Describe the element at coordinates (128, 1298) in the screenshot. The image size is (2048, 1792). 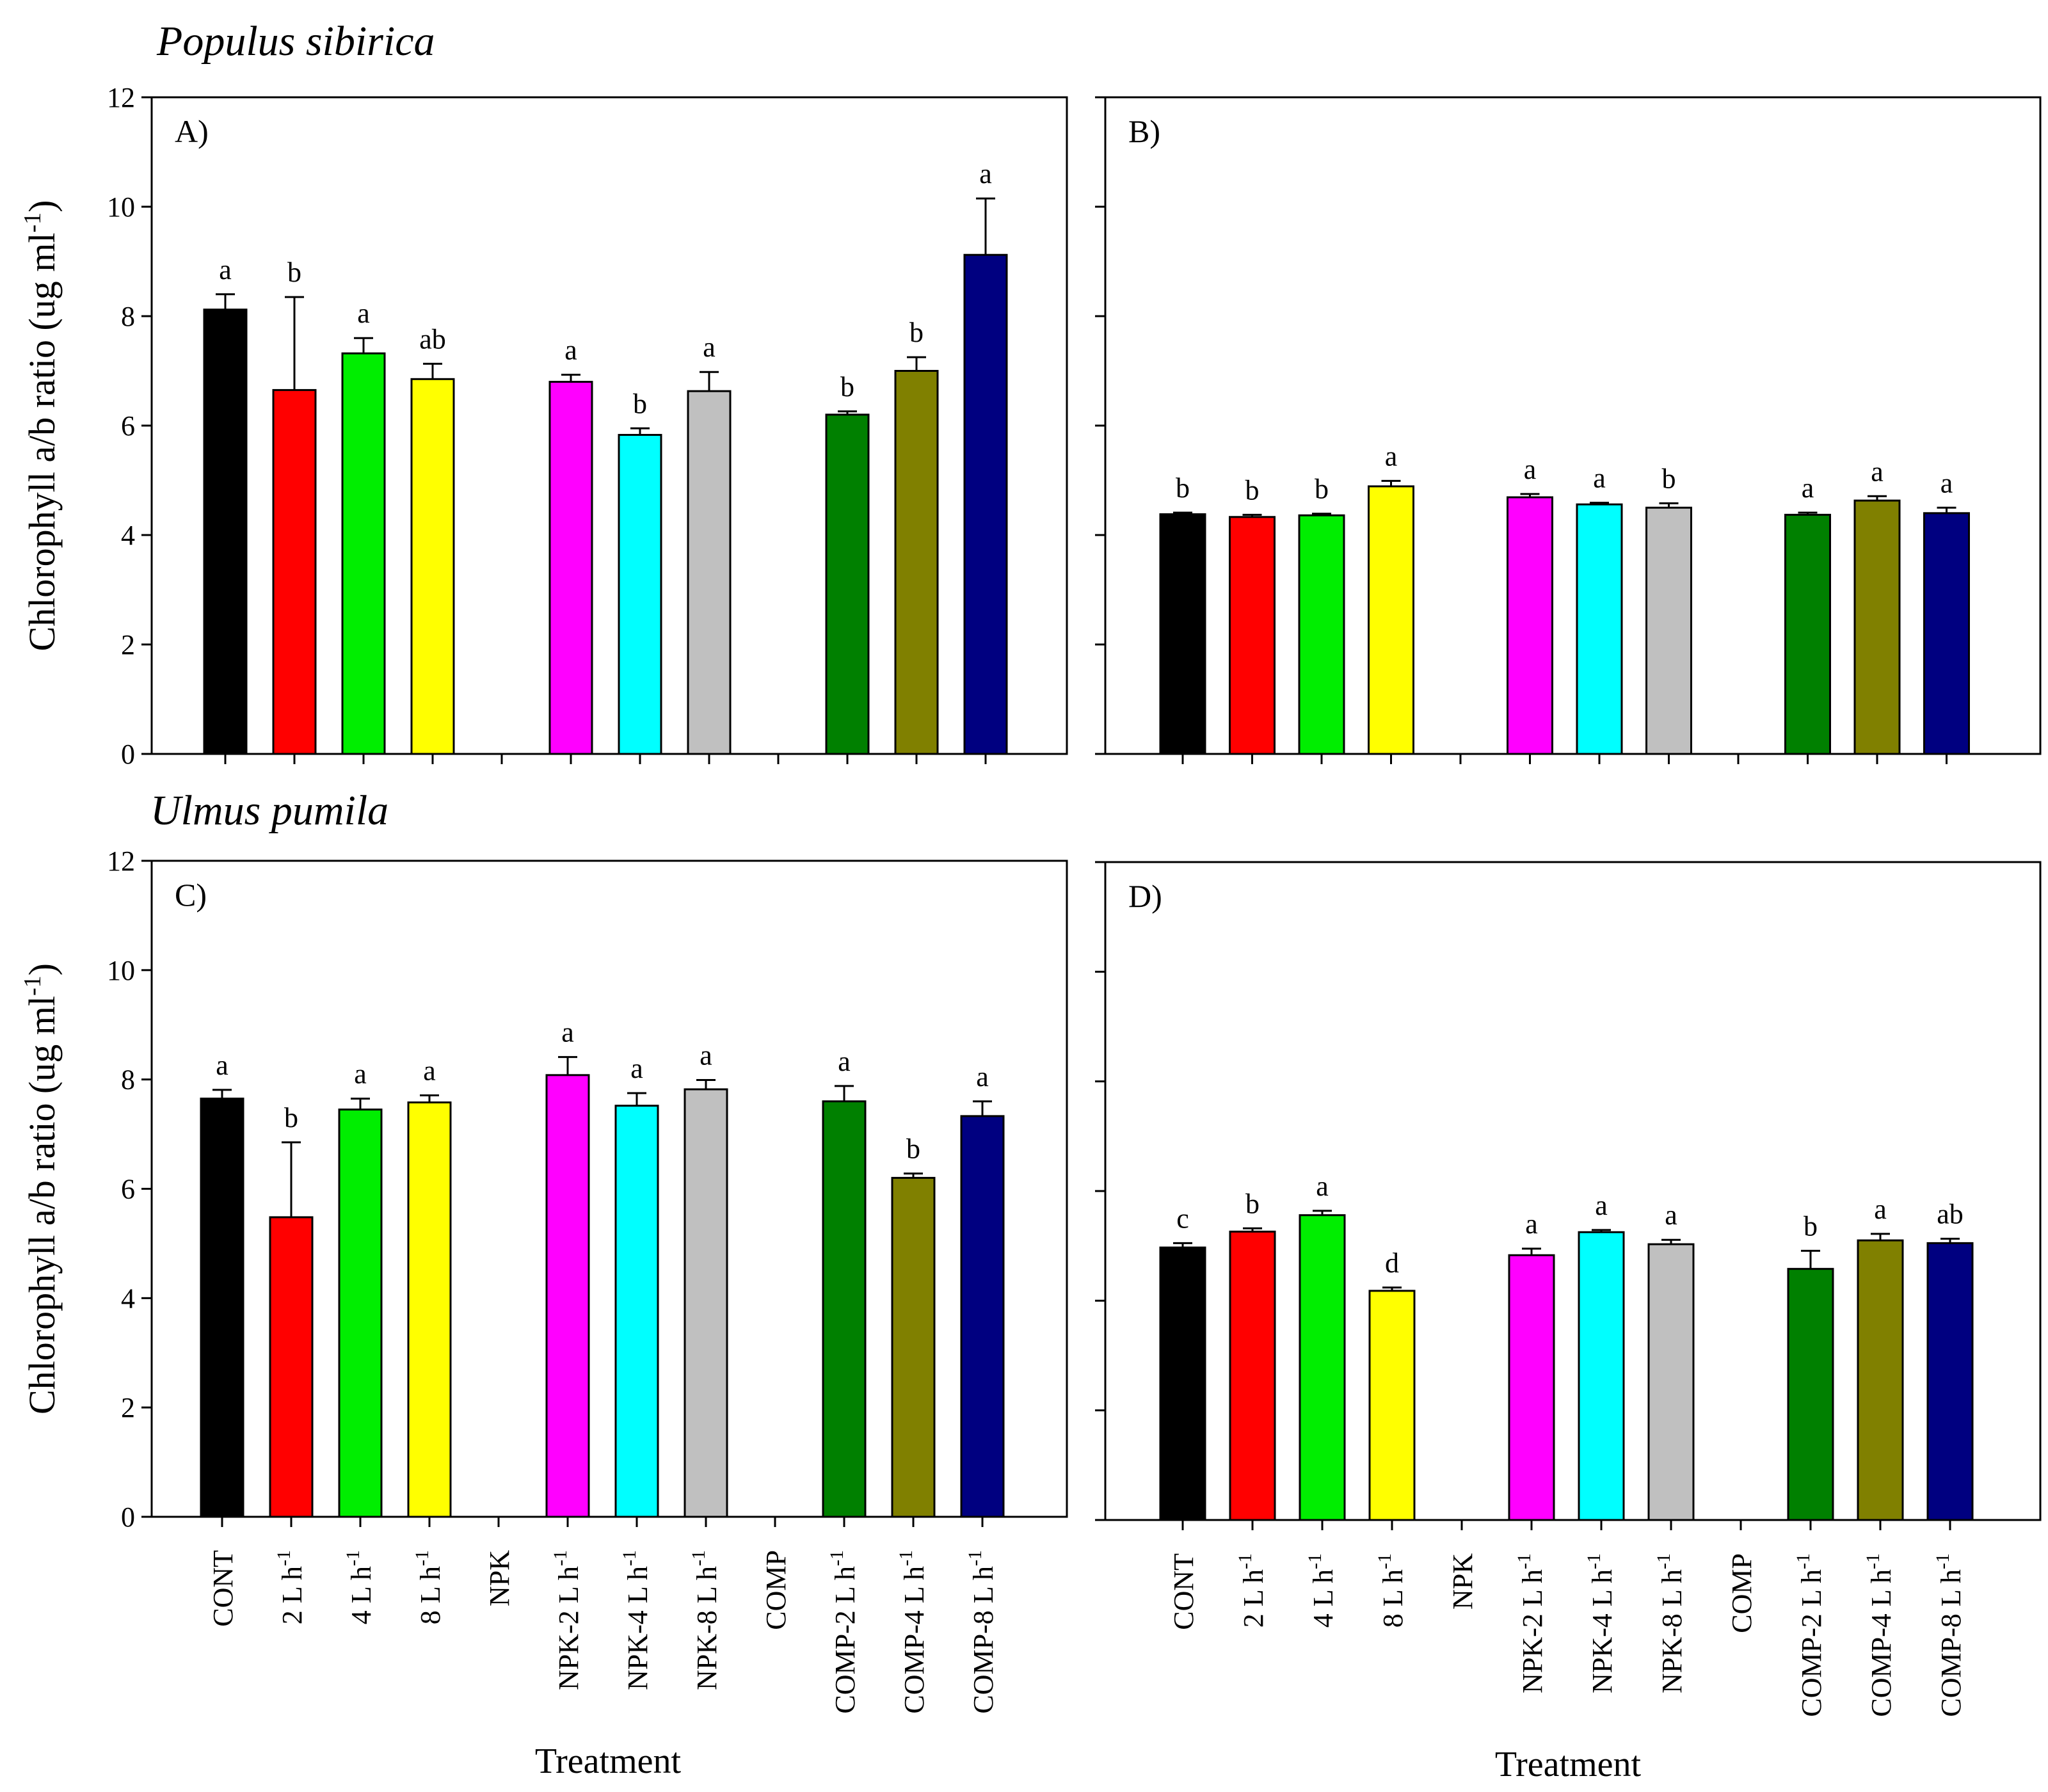
I see `y-tick-label: 4` at that location.